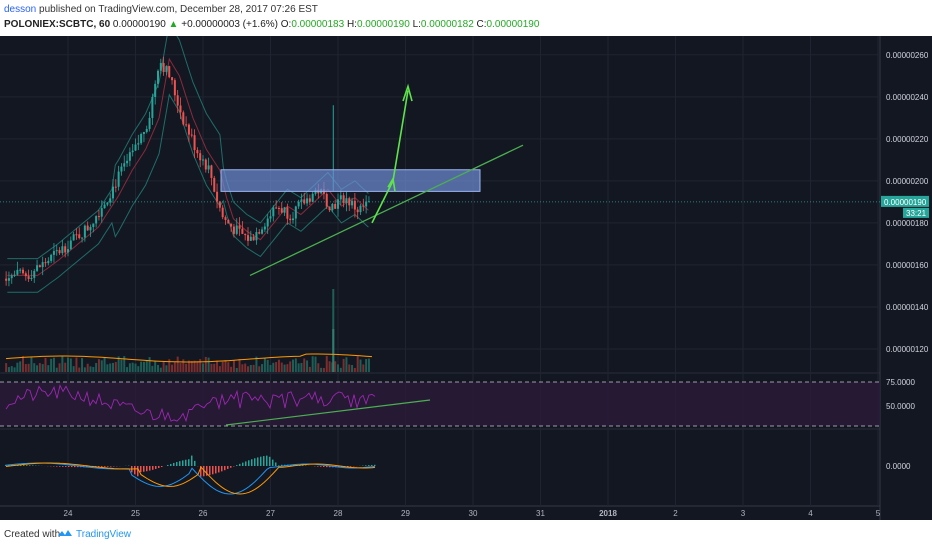  What do you see at coordinates (286, 24) in the screenshot?
I see `open-label: O:` at bounding box center [286, 24].